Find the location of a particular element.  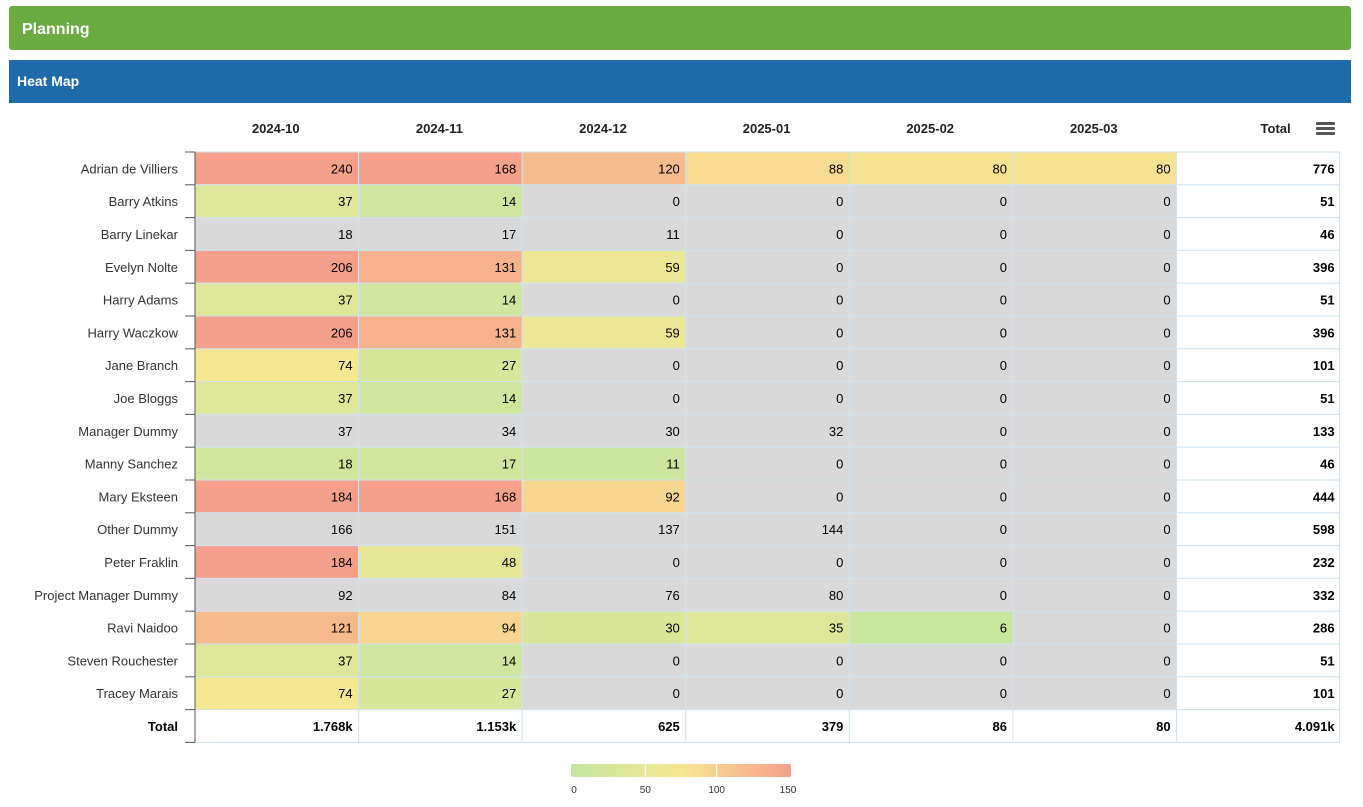

cell-value-label: 6 is located at coordinates (1003, 628).